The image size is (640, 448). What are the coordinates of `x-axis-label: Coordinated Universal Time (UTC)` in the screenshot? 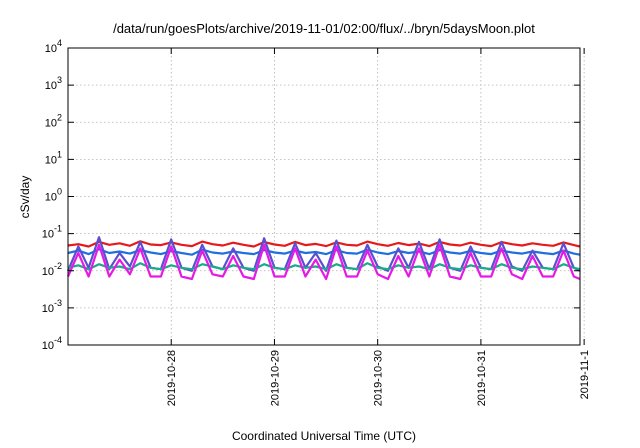 It's located at (324, 436).